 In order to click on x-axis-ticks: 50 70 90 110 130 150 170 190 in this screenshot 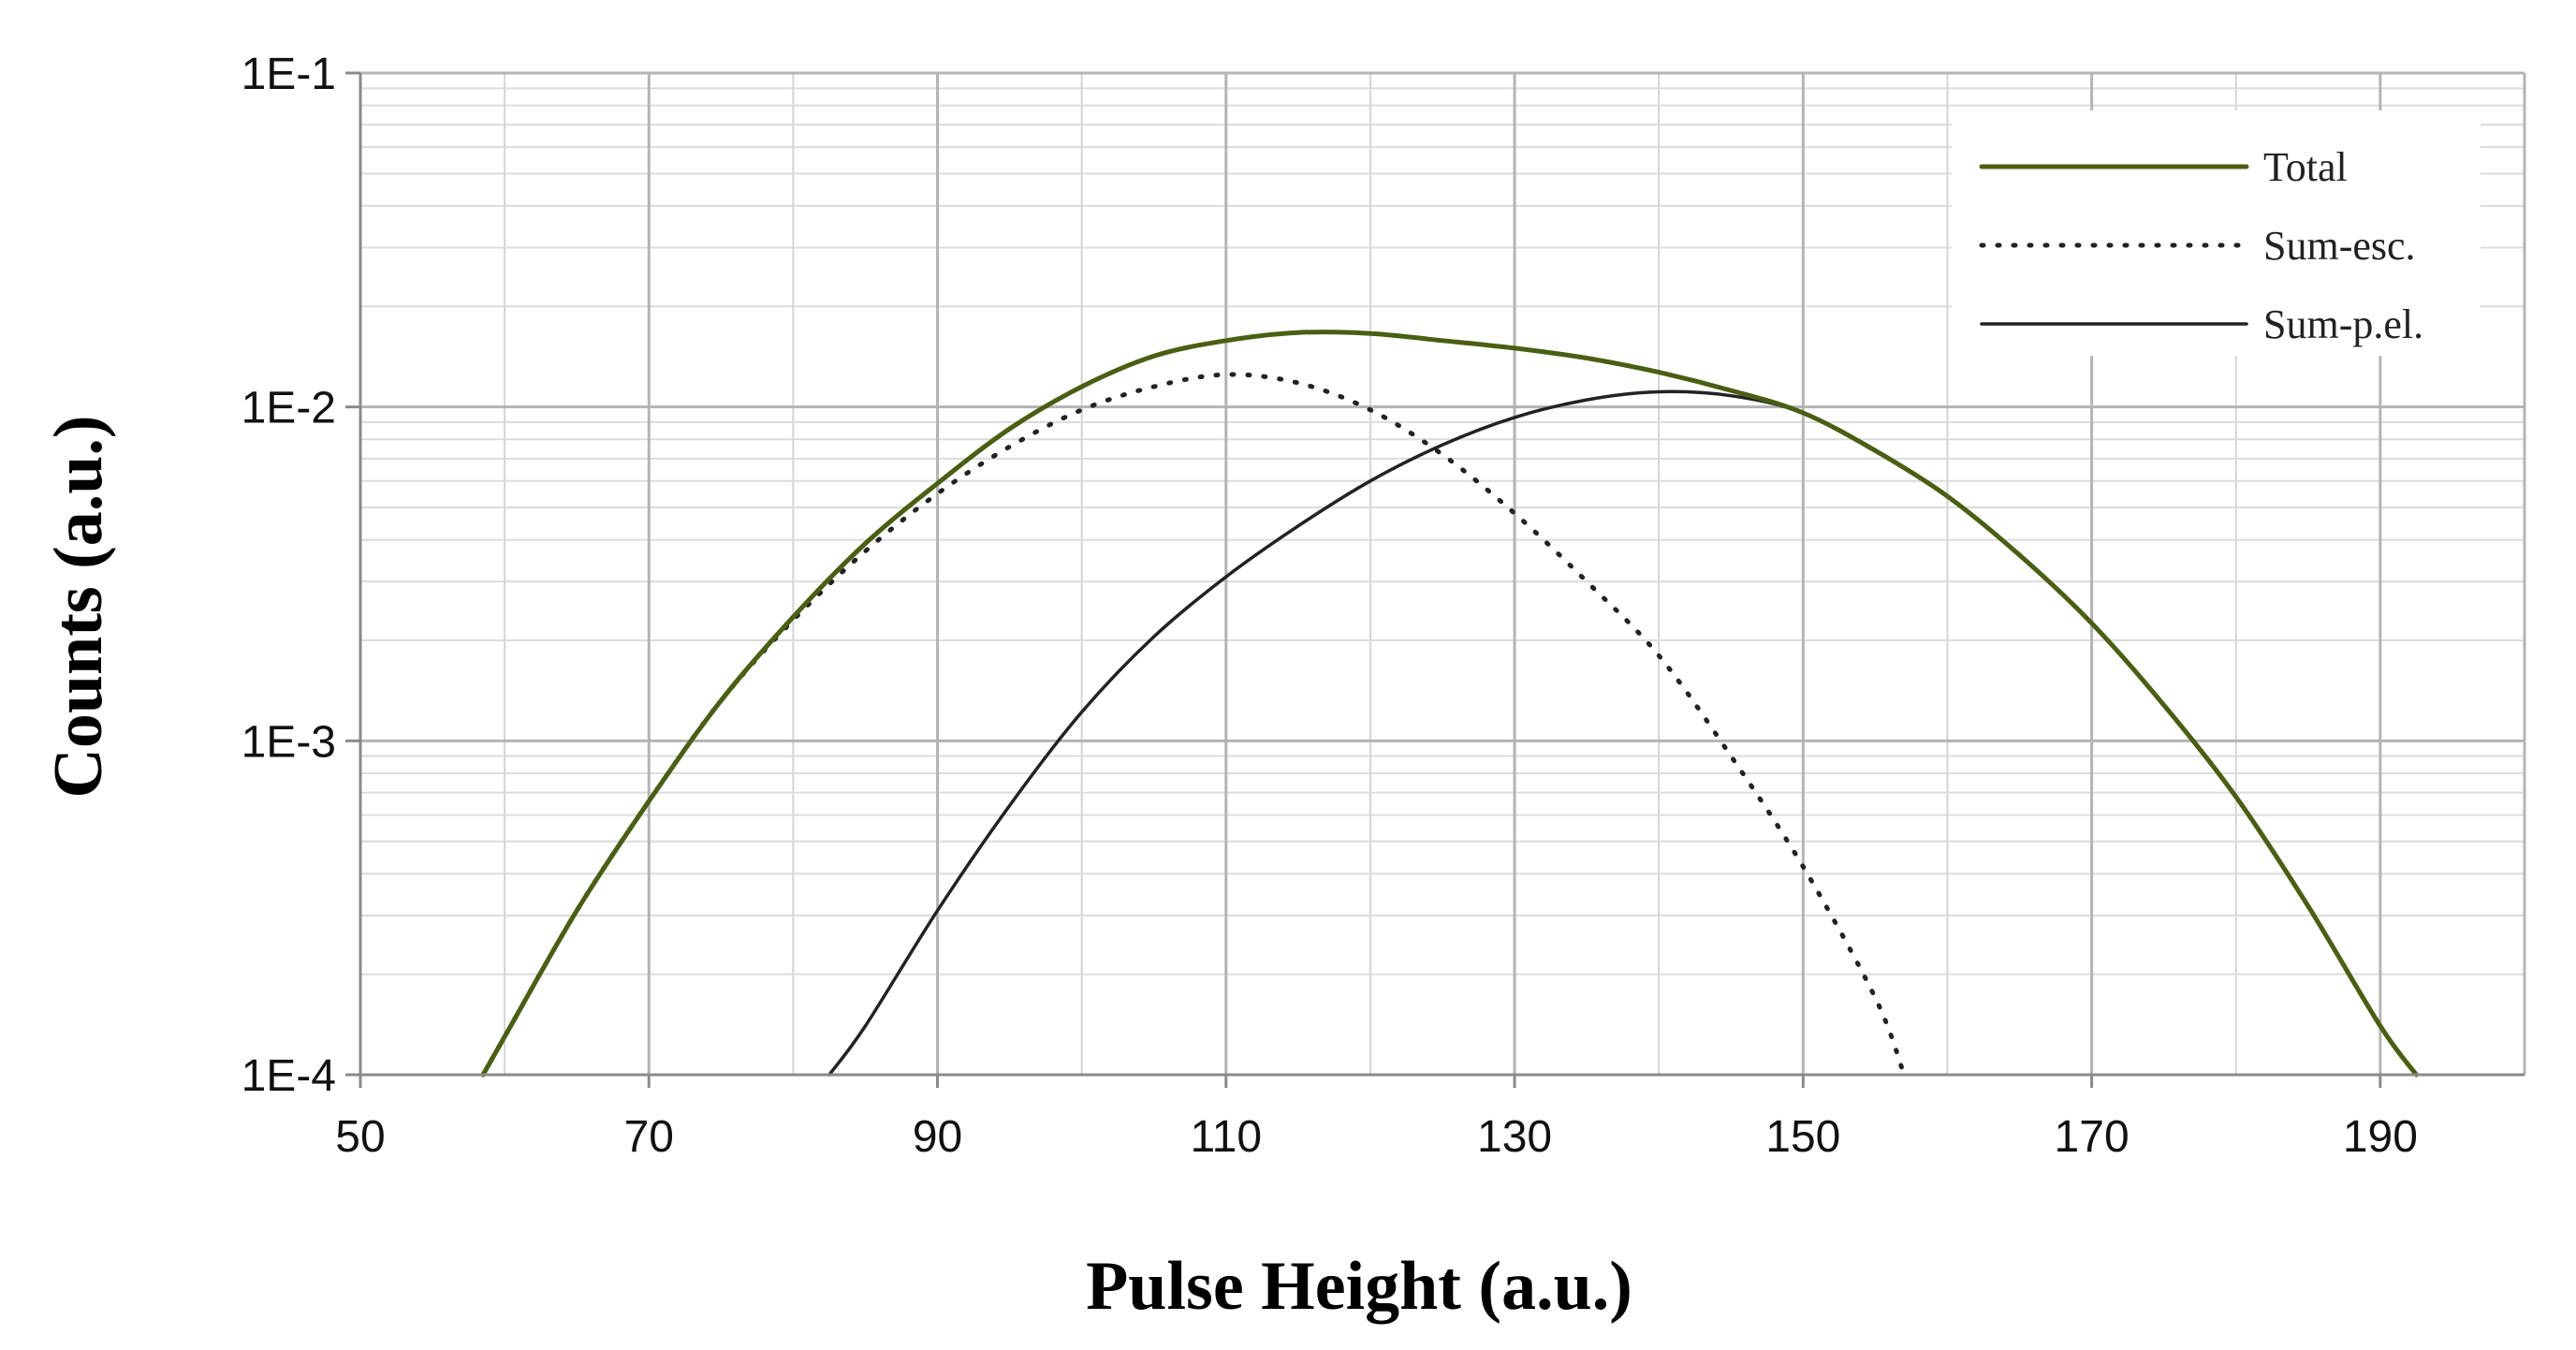, I will do `click(1376, 1118)`.